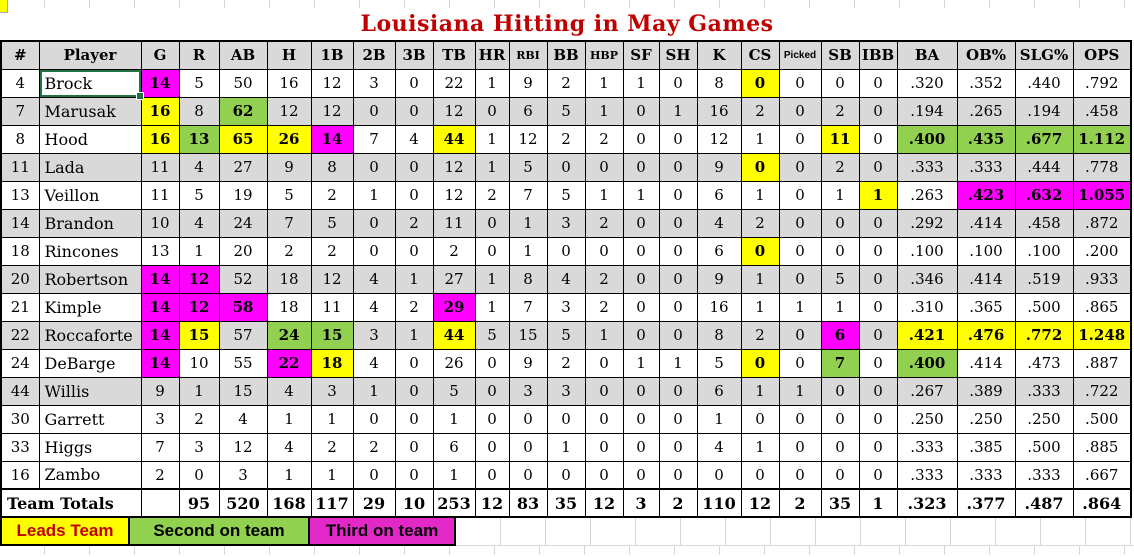 This screenshot has width=1134, height=557. I want to click on column-header-h: H, so click(289, 55).